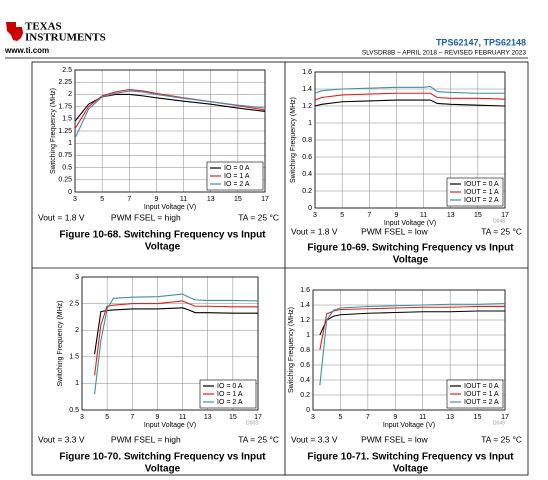 The height and width of the screenshot is (480, 548). Describe the element at coordinates (65, 106) in the screenshot. I see `y-tick-label: 1.75` at that location.